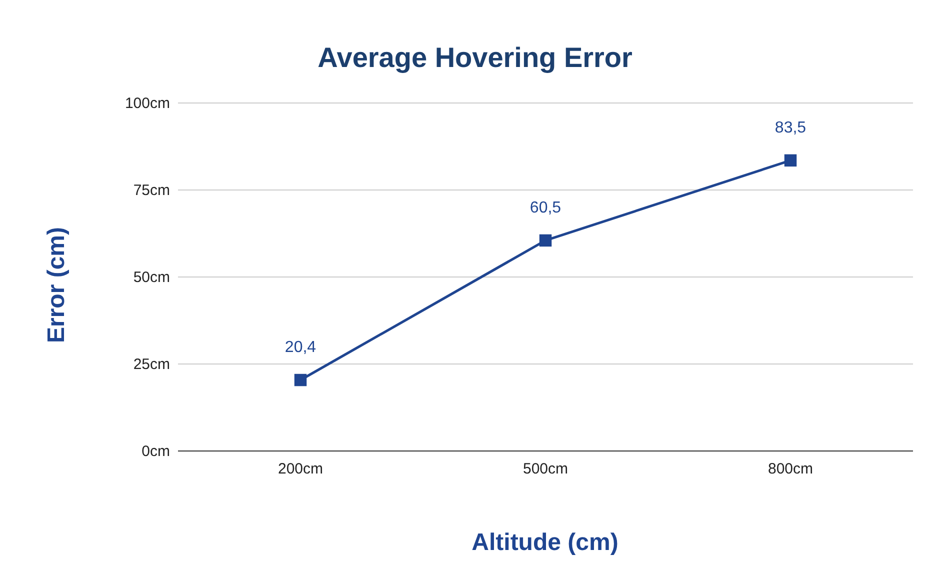 The width and height of the screenshot is (930, 581). What do you see at coordinates (791, 469) in the screenshot?
I see `x-tick-label: 800cm` at bounding box center [791, 469].